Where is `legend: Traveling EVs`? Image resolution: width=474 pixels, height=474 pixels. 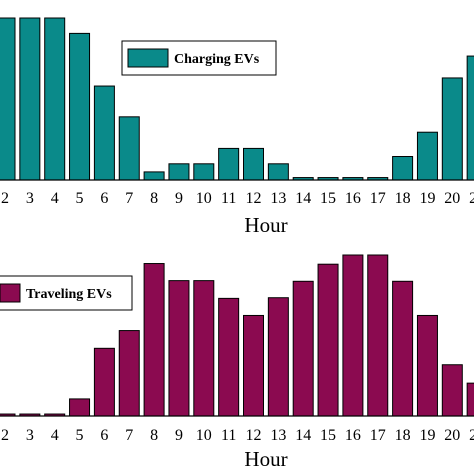 legend: Traveling EVs is located at coordinates (66, 293).